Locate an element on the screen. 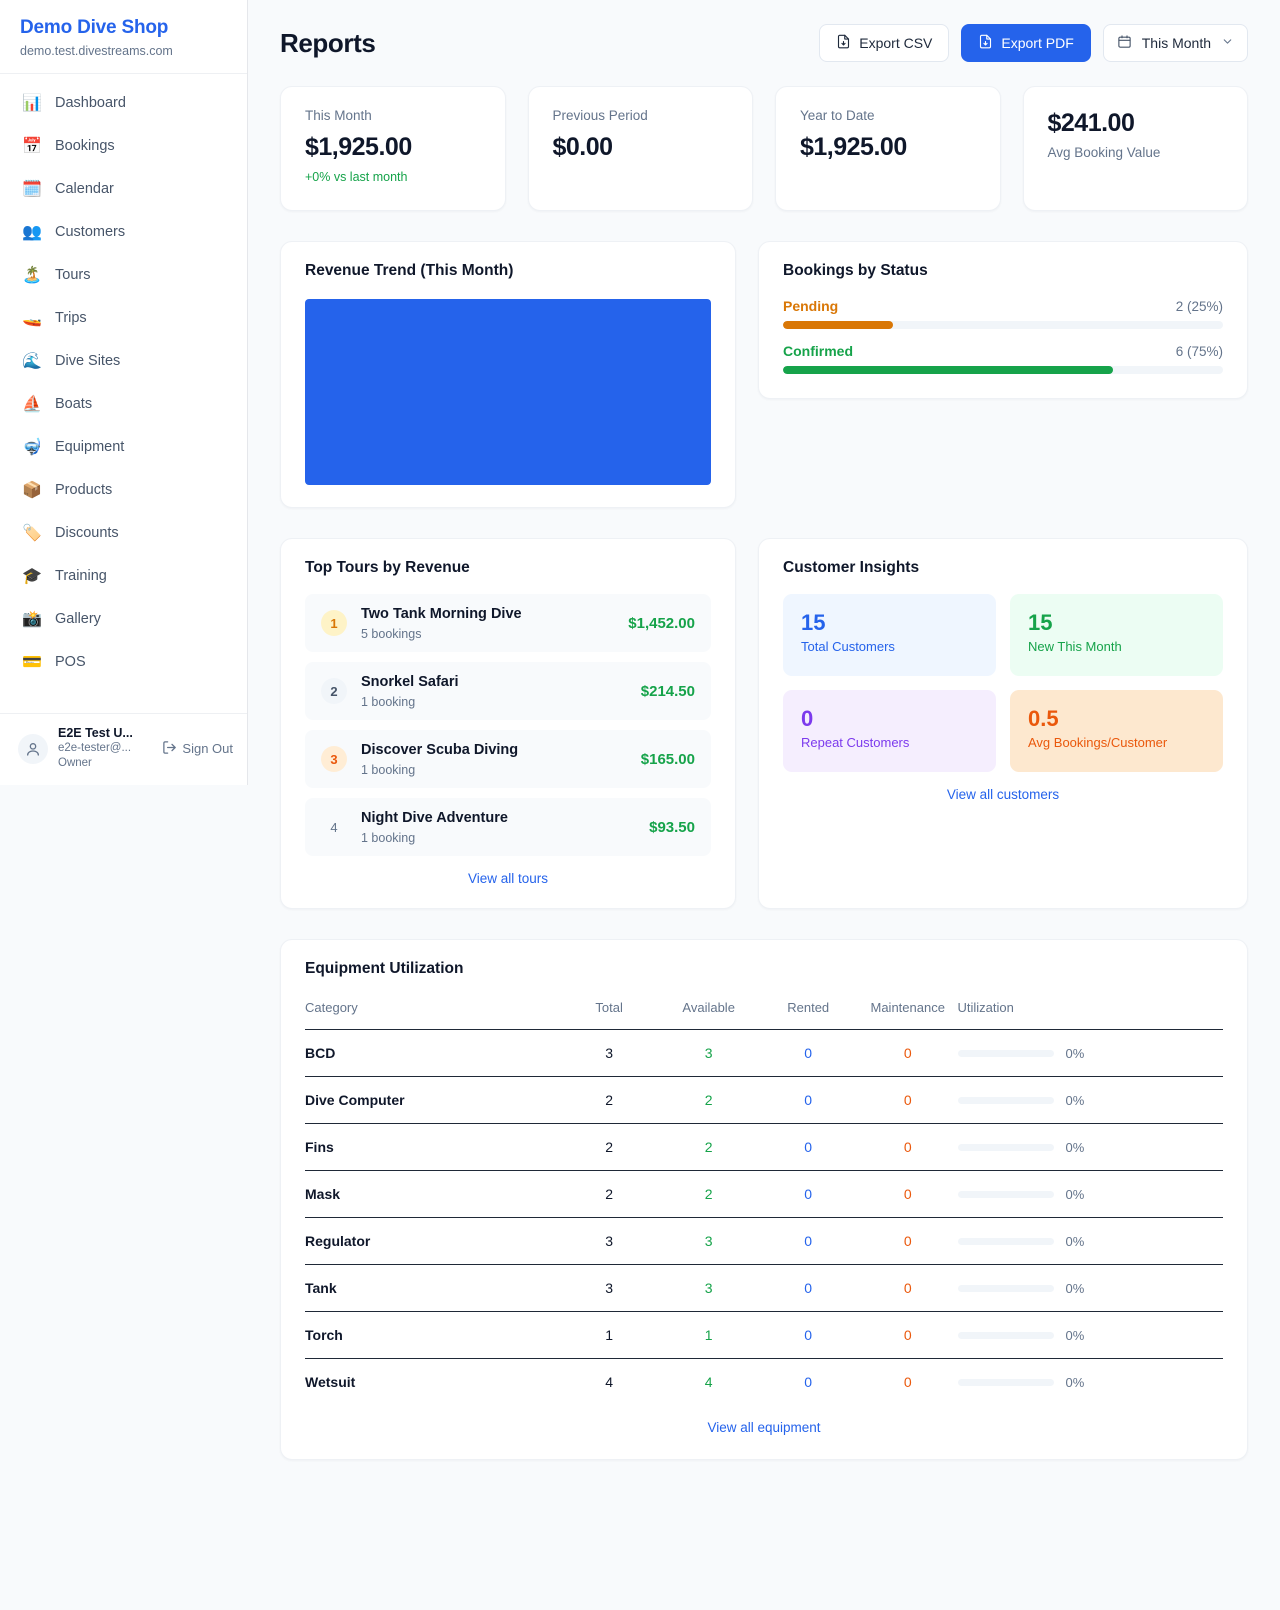 Image resolution: width=1280 pixels, height=1610 pixels. sidebar-item-equipment: 🤿 Equipment is located at coordinates (123, 447).